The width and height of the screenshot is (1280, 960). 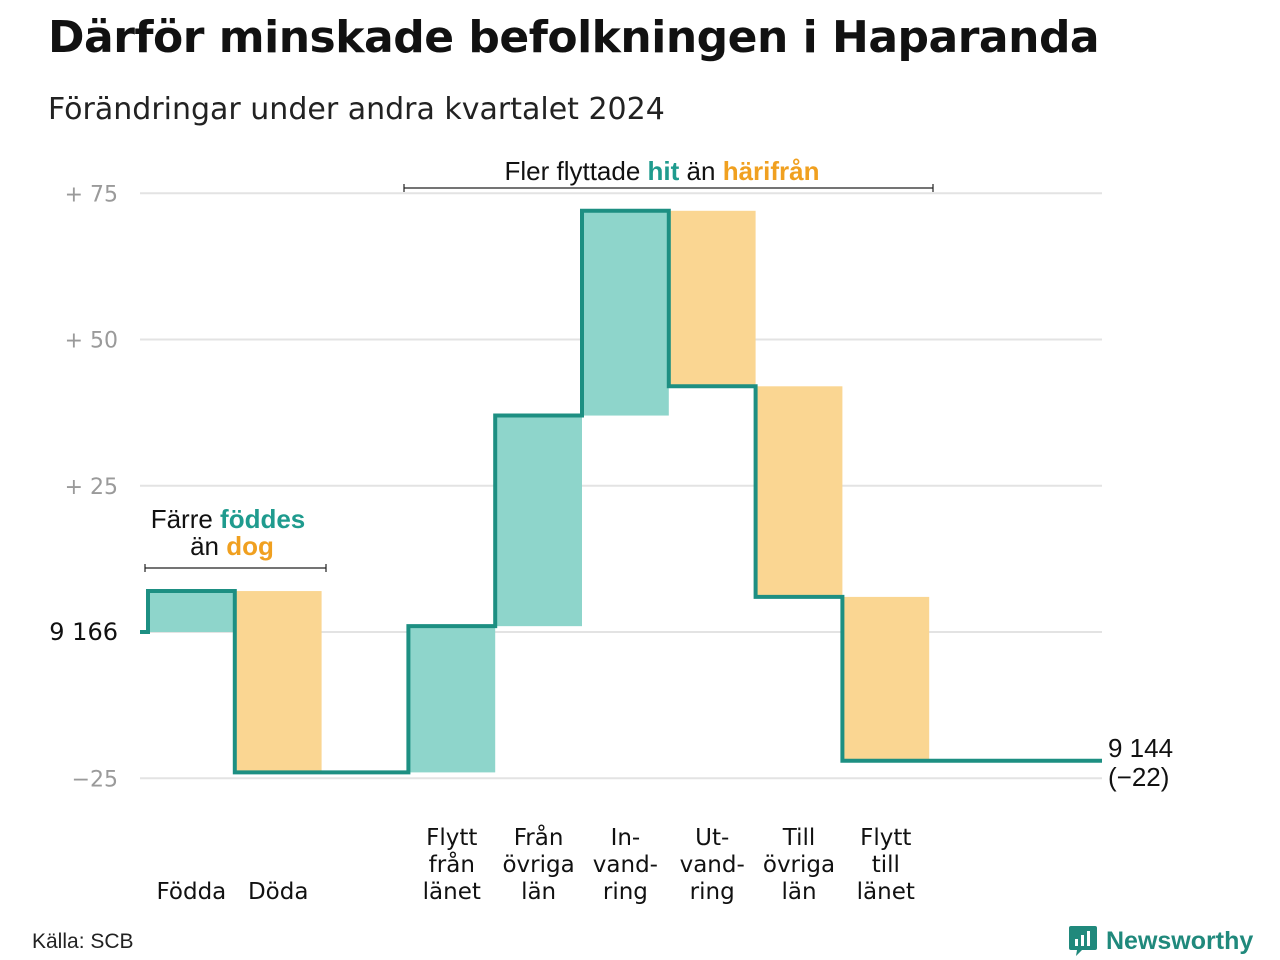 What do you see at coordinates (356, 109) in the screenshot?
I see `chart-subtitle: Förändringar under andra kvartalet 2024` at bounding box center [356, 109].